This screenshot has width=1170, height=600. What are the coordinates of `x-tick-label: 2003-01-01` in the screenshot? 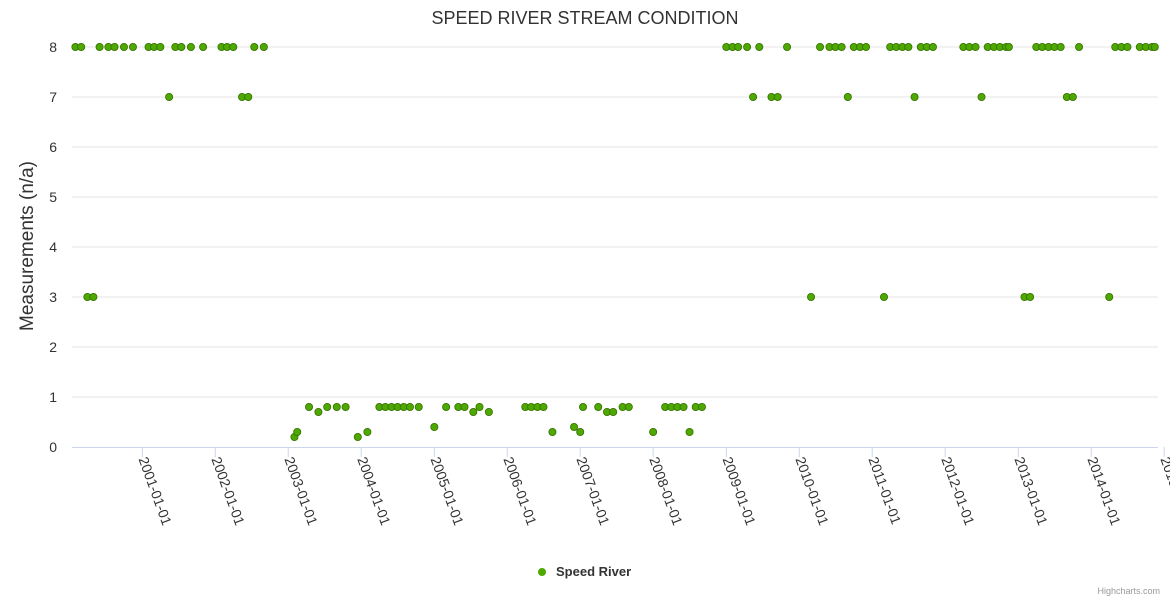 It's located at (301, 491).